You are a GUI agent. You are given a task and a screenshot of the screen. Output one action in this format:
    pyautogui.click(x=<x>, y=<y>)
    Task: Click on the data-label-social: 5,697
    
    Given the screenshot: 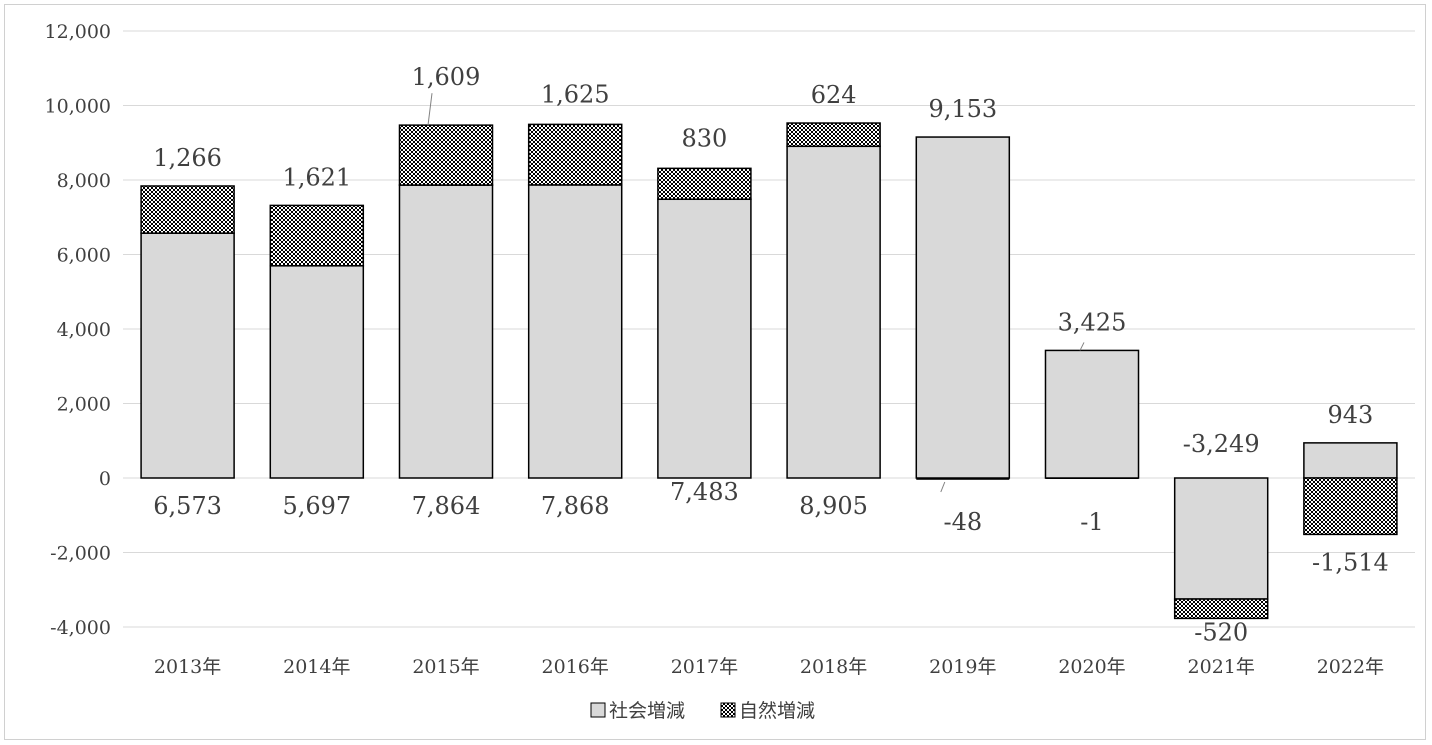 What is the action you would take?
    pyautogui.click(x=316, y=506)
    